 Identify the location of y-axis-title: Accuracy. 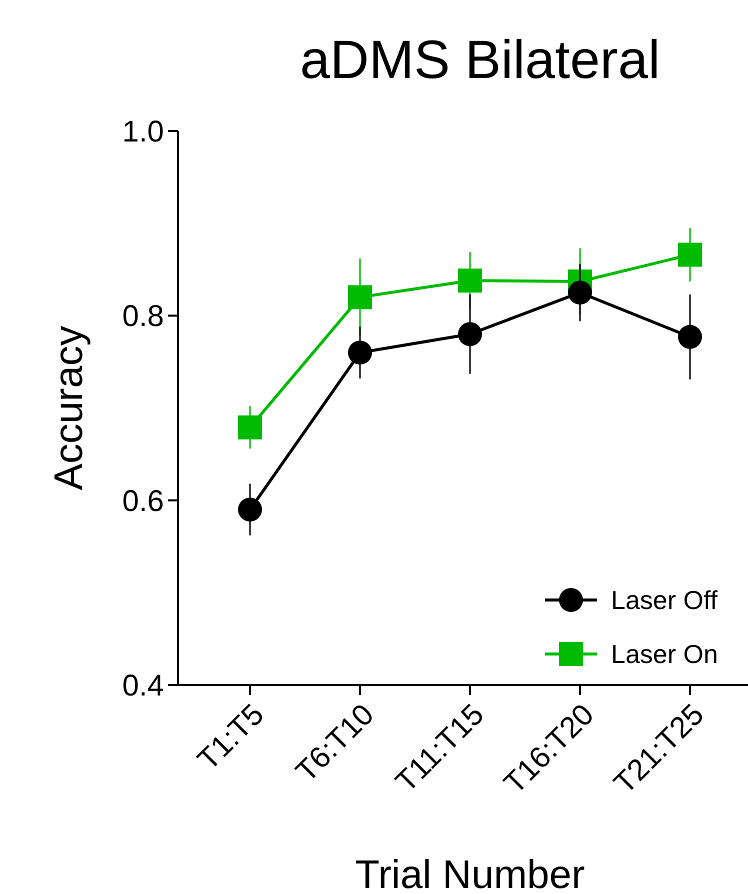
(69, 408).